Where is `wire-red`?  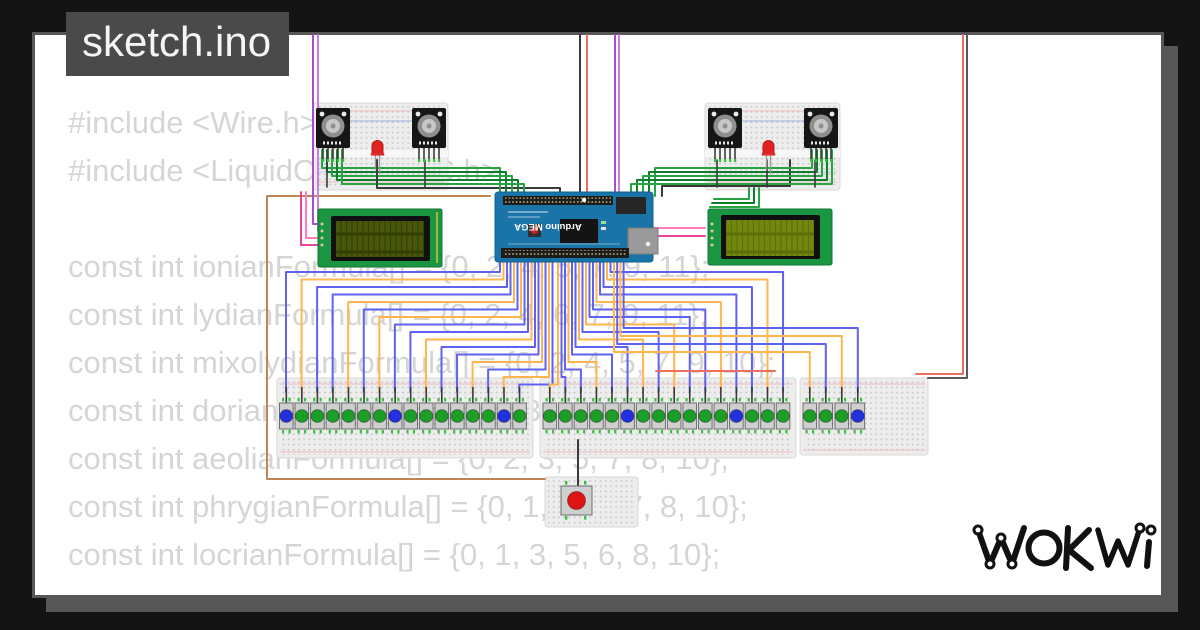
wire-red is located at coordinates (939, 204).